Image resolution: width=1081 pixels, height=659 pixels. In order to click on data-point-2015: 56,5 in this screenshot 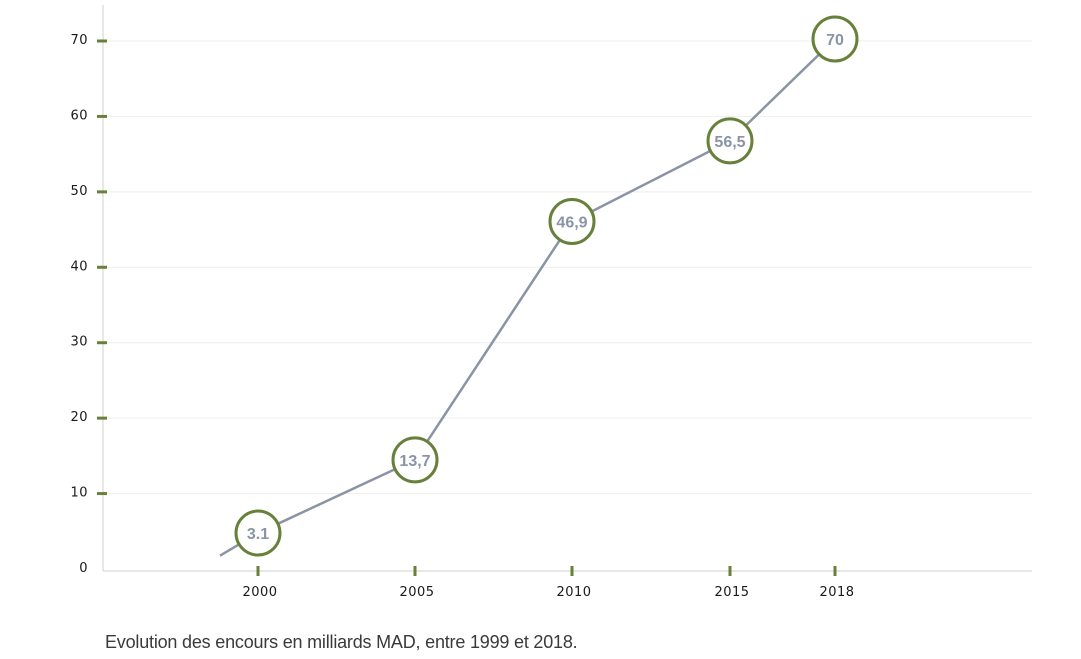, I will do `click(730, 141)`.